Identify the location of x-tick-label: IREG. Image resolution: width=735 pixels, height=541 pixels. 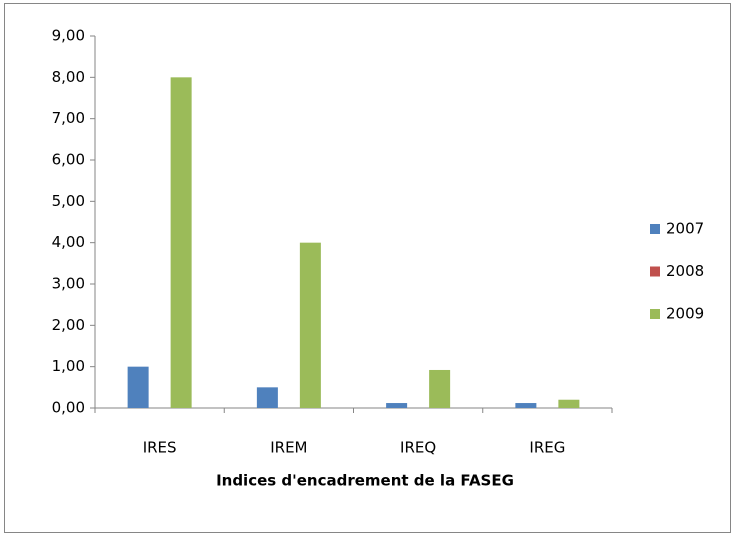
(547, 448).